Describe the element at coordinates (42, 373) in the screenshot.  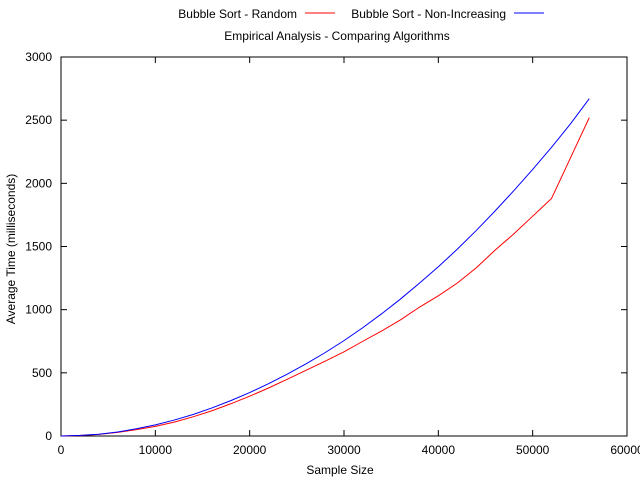
I see `y-tick-label: 500` at that location.